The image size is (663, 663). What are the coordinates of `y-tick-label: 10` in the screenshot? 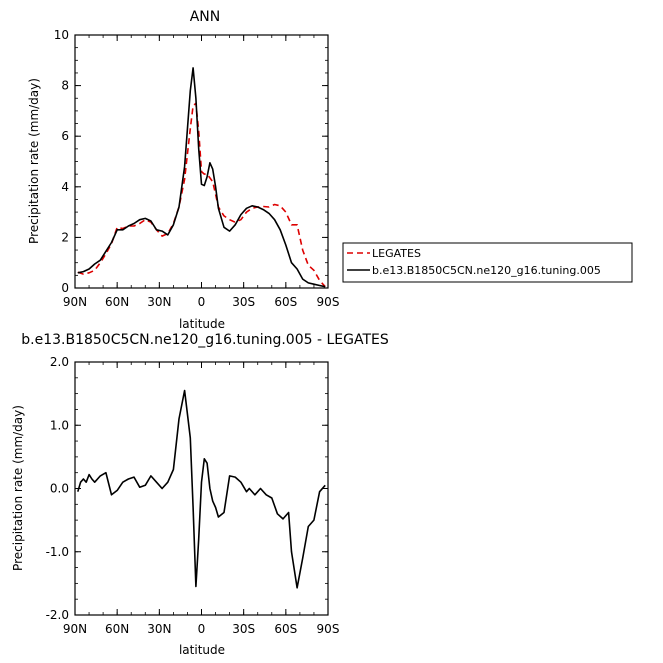 It's located at (61, 35).